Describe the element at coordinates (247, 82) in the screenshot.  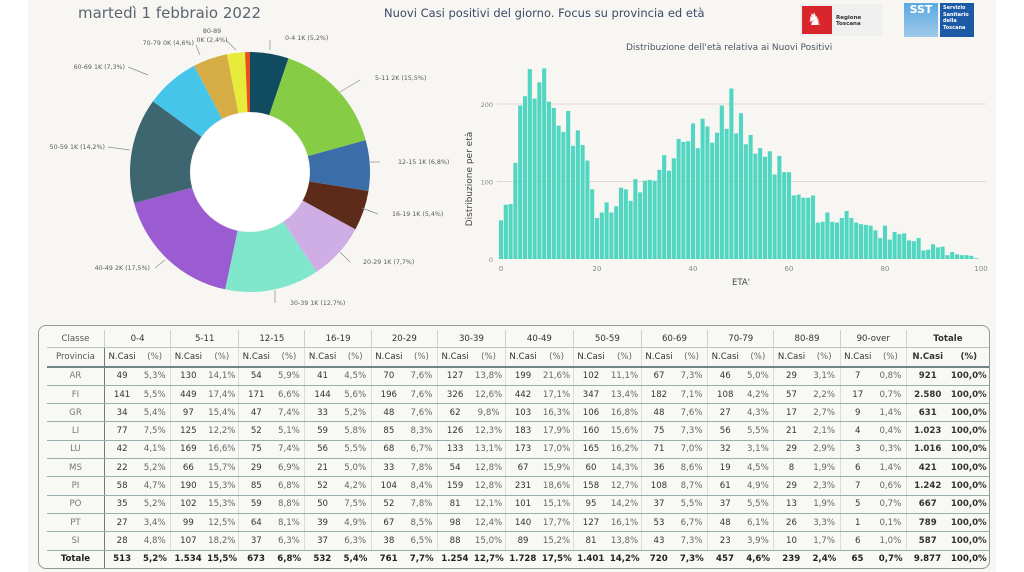
I see `donut-slice-90-over` at that location.